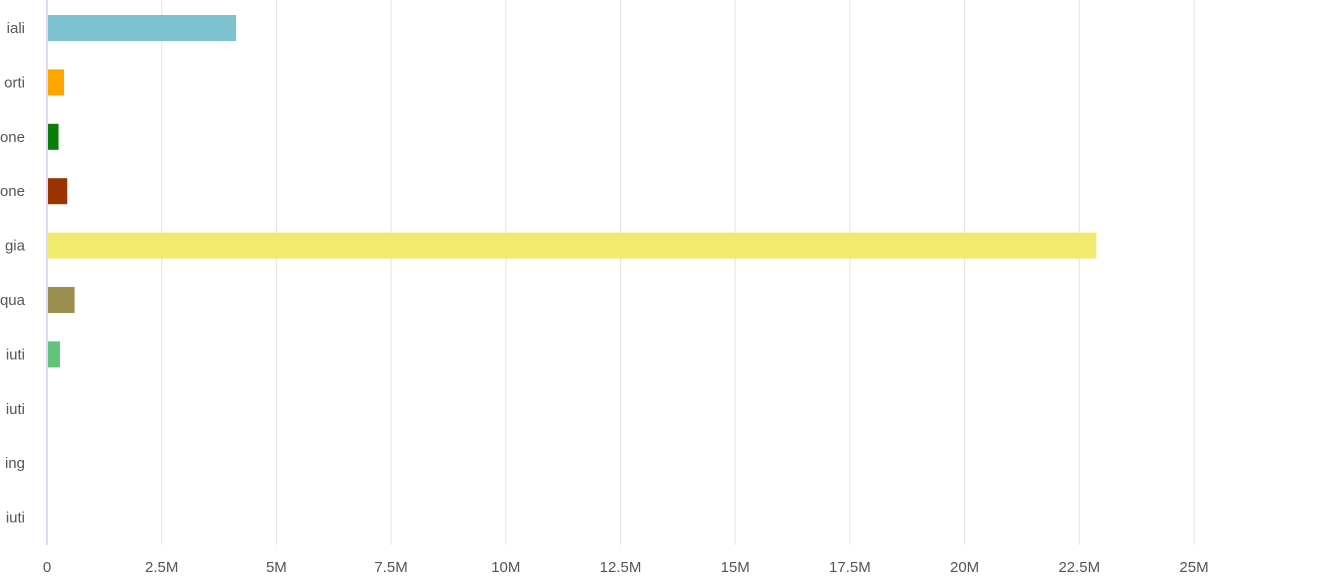 This screenshot has height=586, width=1330. What do you see at coordinates (390, 567) in the screenshot?
I see `x-tick-label: 7.5M` at bounding box center [390, 567].